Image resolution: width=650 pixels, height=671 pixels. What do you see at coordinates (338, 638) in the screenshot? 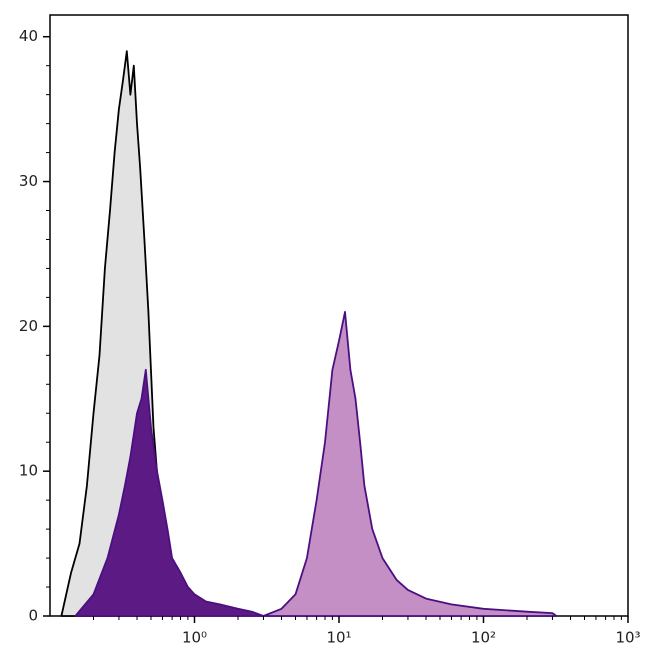
I see `x-tick-label: 10¹` at bounding box center [338, 638].